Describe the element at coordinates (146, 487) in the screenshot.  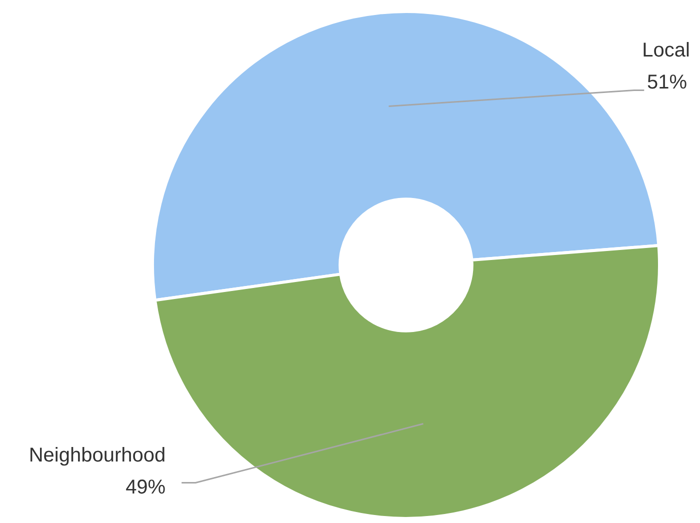
I see `data-label: 49%` at that location.